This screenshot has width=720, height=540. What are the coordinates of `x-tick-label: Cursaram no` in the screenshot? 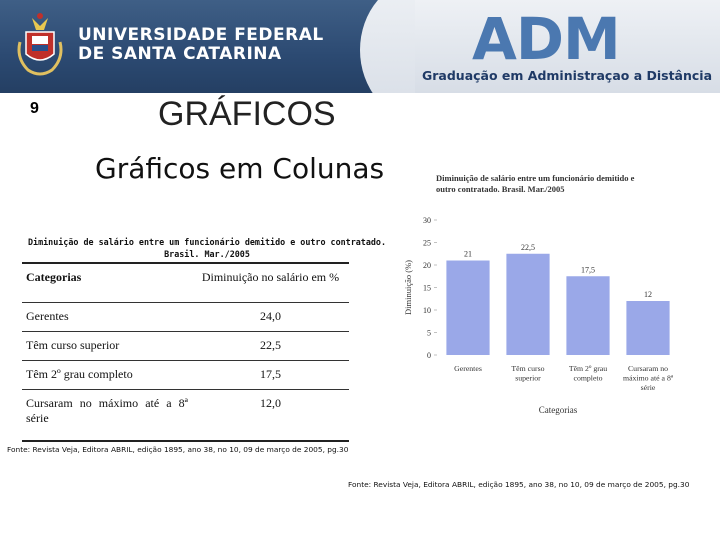 It's located at (648, 368).